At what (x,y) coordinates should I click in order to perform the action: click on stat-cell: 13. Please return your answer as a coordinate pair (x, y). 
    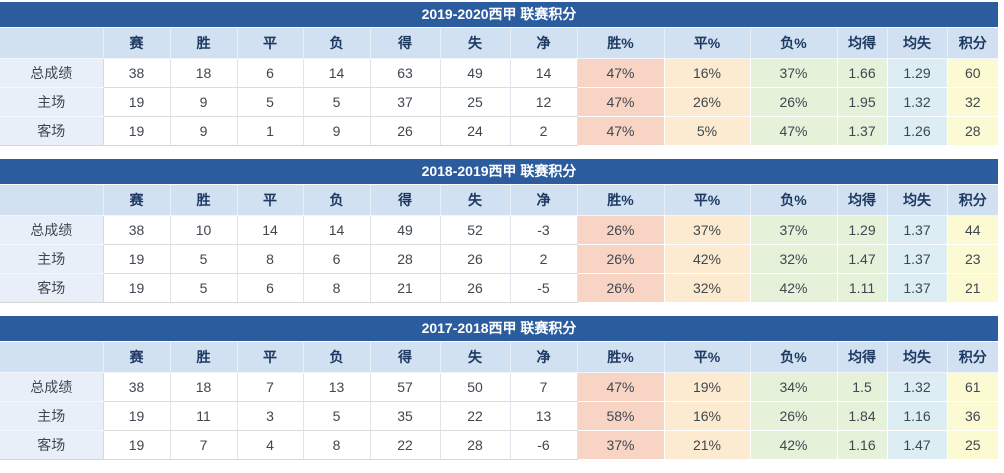
    Looking at the image, I should click on (337, 387).